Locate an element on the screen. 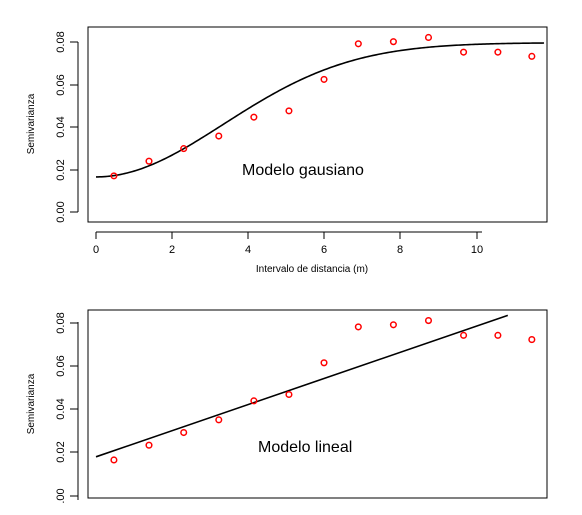 The width and height of the screenshot is (582, 515). model-label: Modelo lineal is located at coordinates (305, 447).